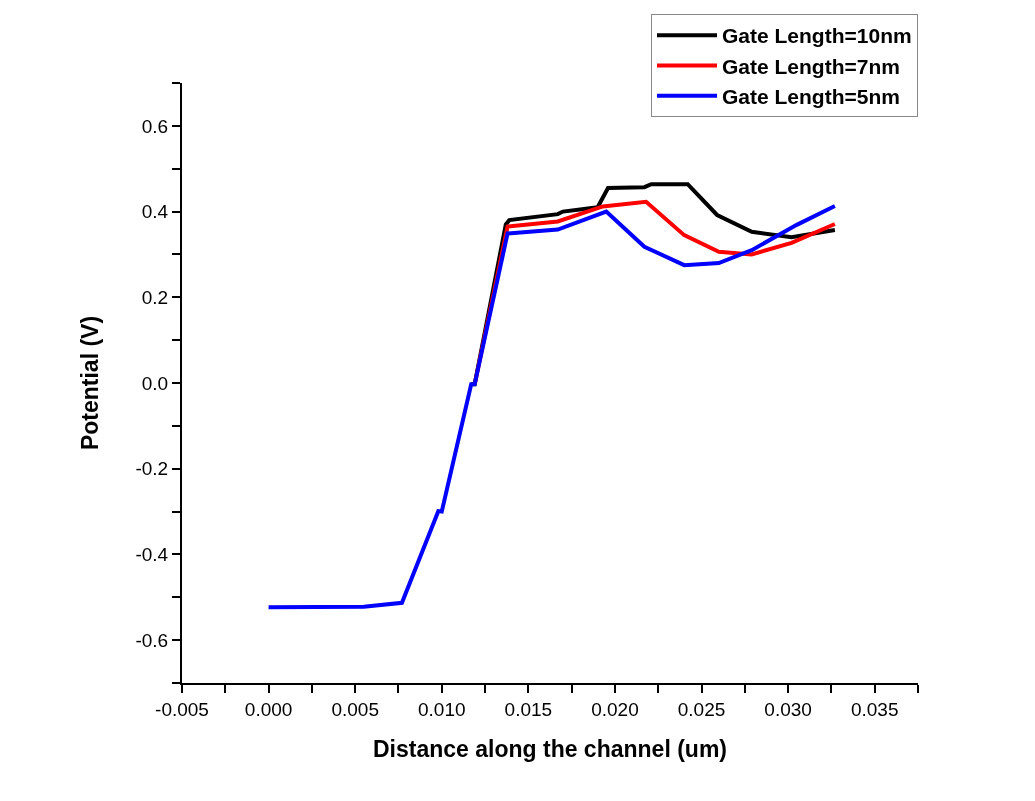  I want to click on y-tick-label: 0.4, so click(155, 212).